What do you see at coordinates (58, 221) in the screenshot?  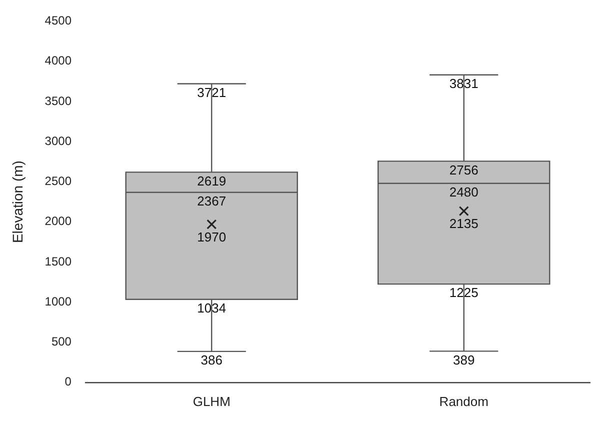 I see `y-tick-label: 2000` at bounding box center [58, 221].